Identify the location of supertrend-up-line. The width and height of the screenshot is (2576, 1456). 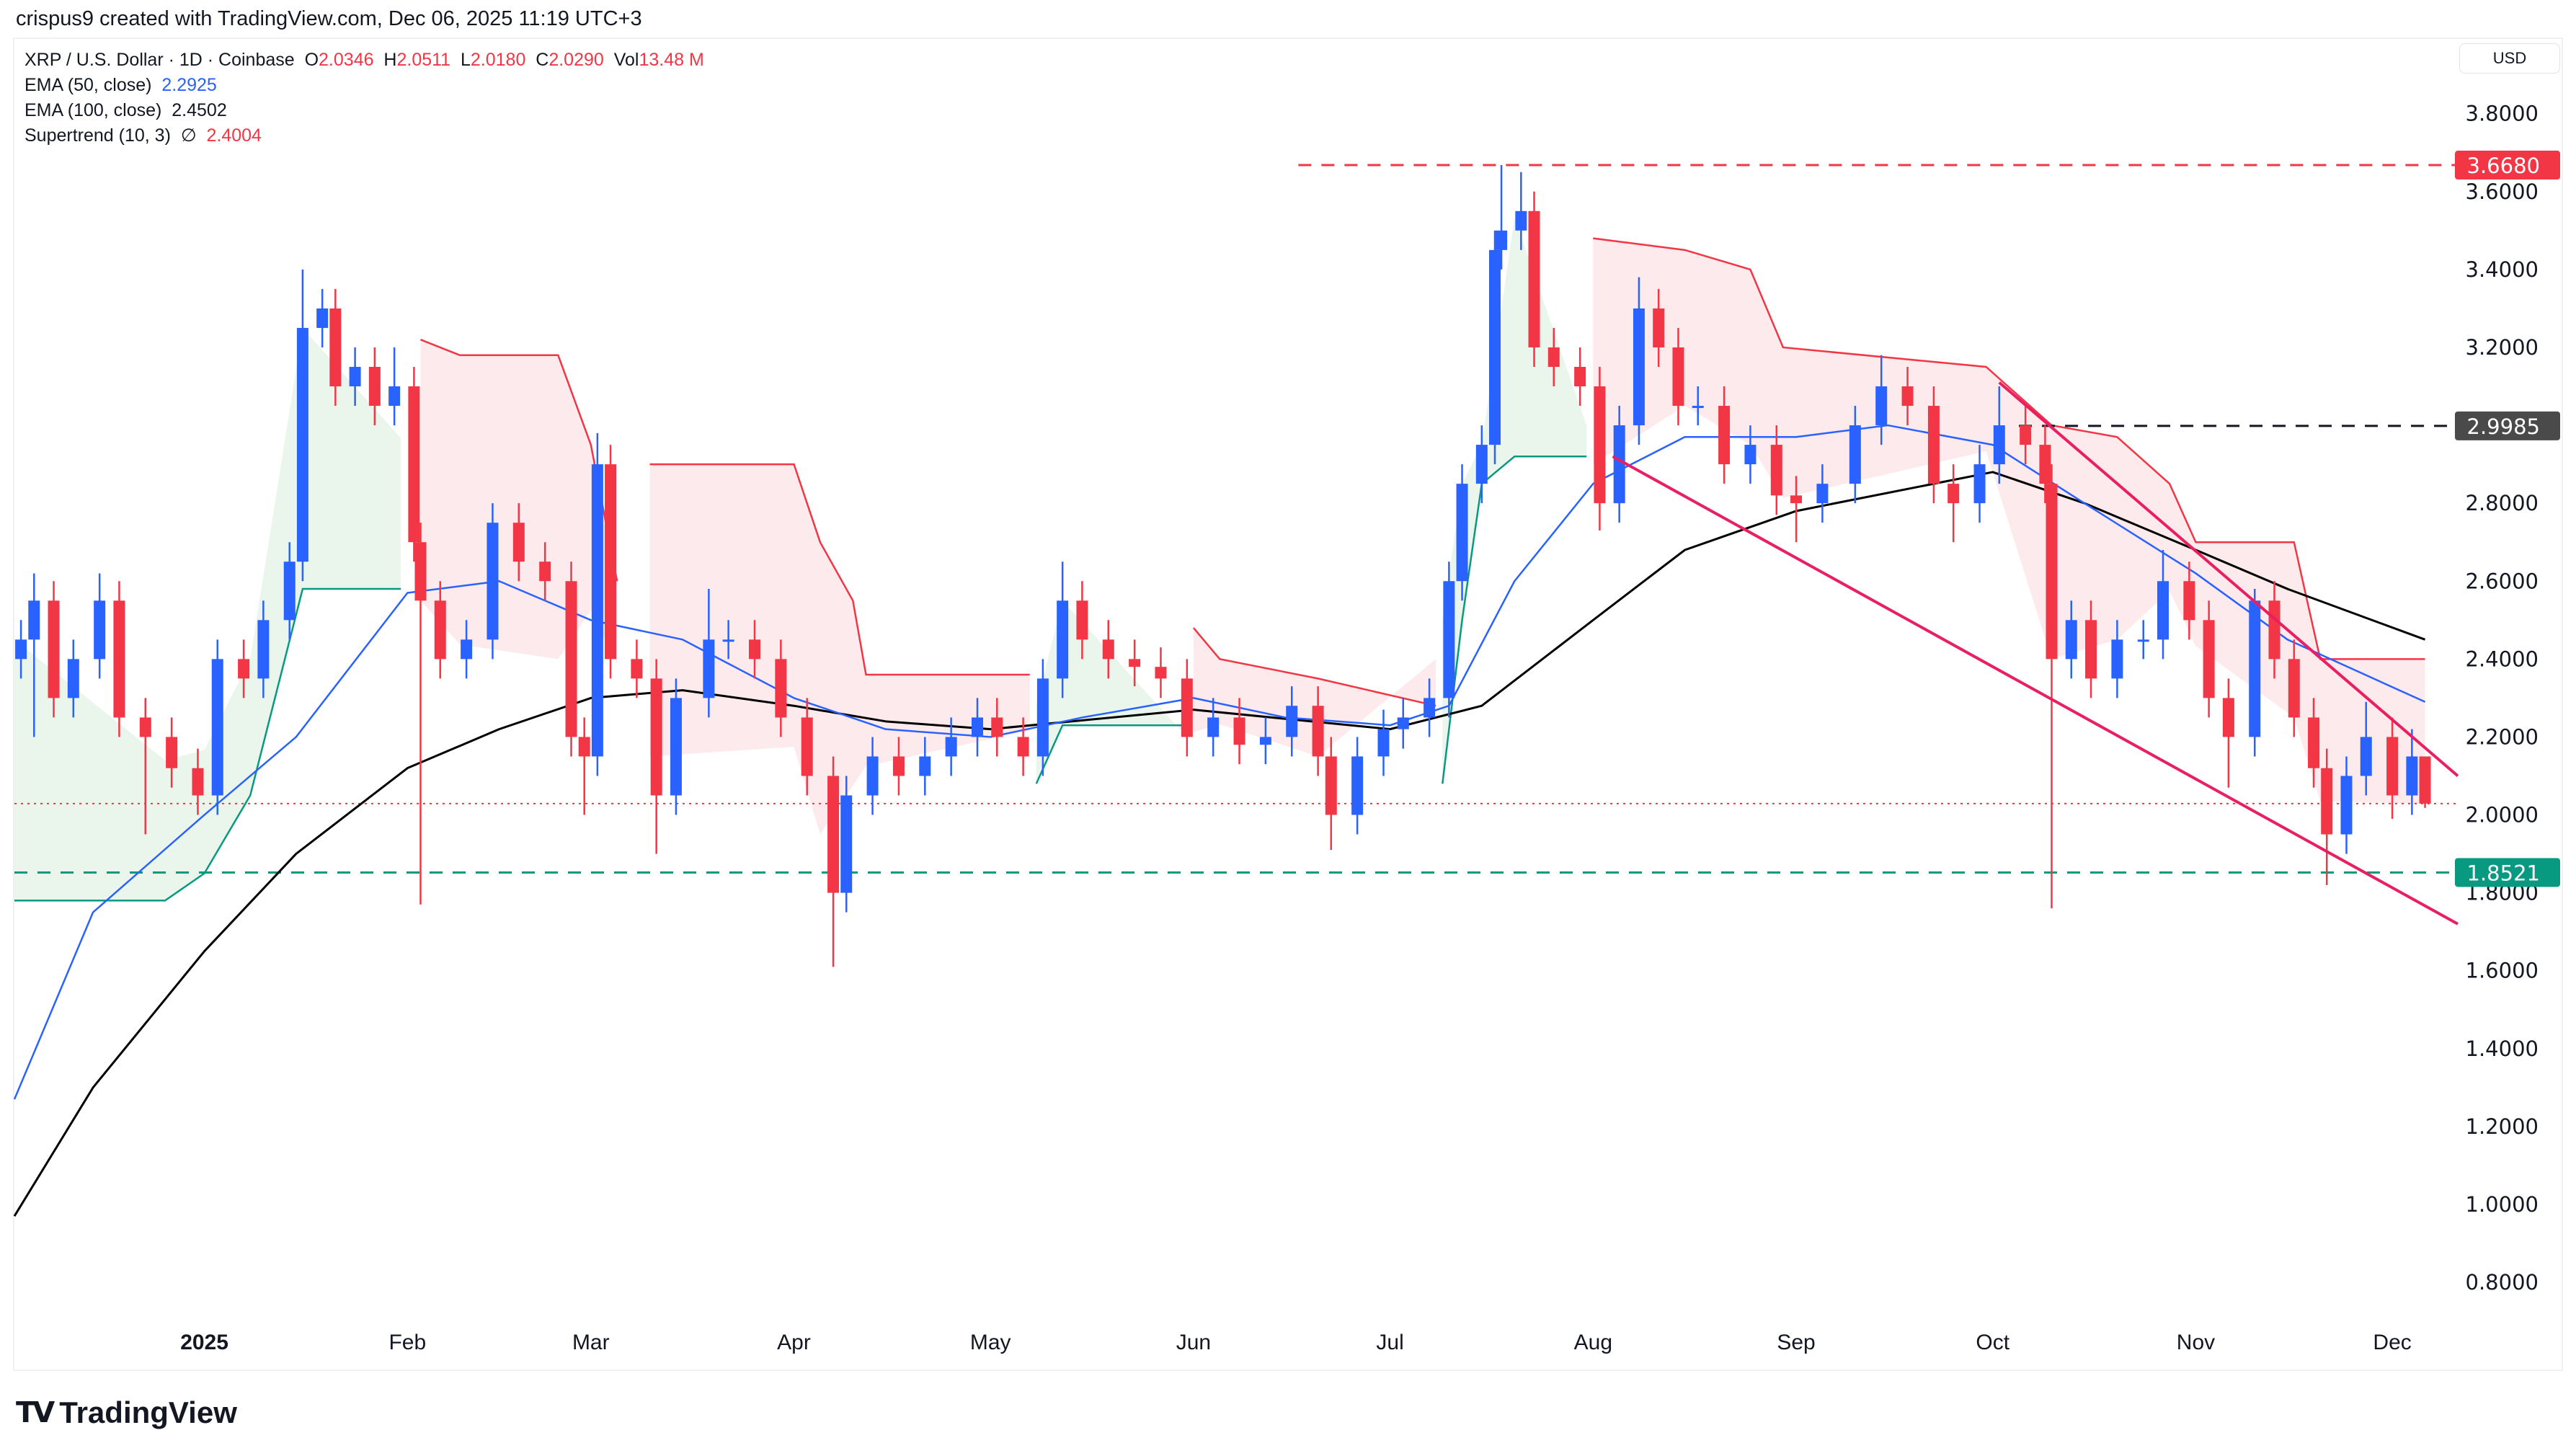
(207, 744).